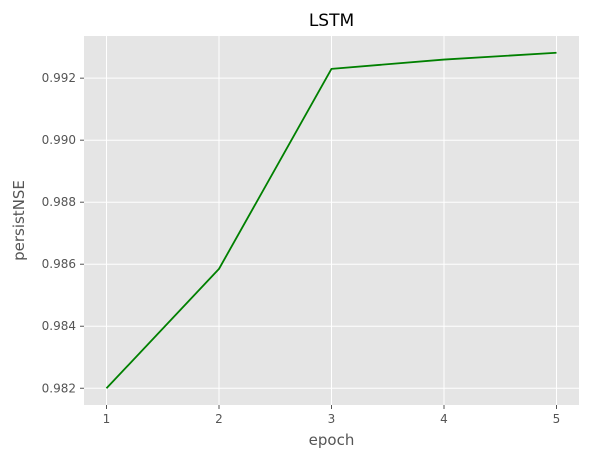 The width and height of the screenshot is (589, 460). Describe the element at coordinates (332, 440) in the screenshot. I see `x-axis-label: epoch` at that location.